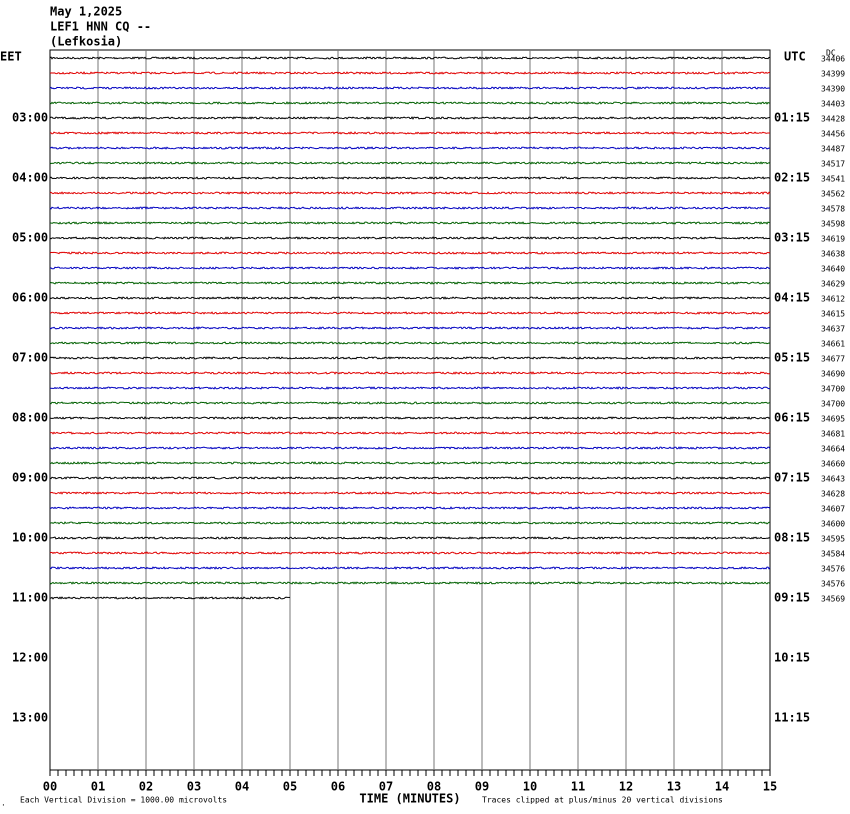 This screenshot has width=850, height=814. What do you see at coordinates (833, 404) in the screenshot?
I see `dc-value: 34700` at bounding box center [833, 404].